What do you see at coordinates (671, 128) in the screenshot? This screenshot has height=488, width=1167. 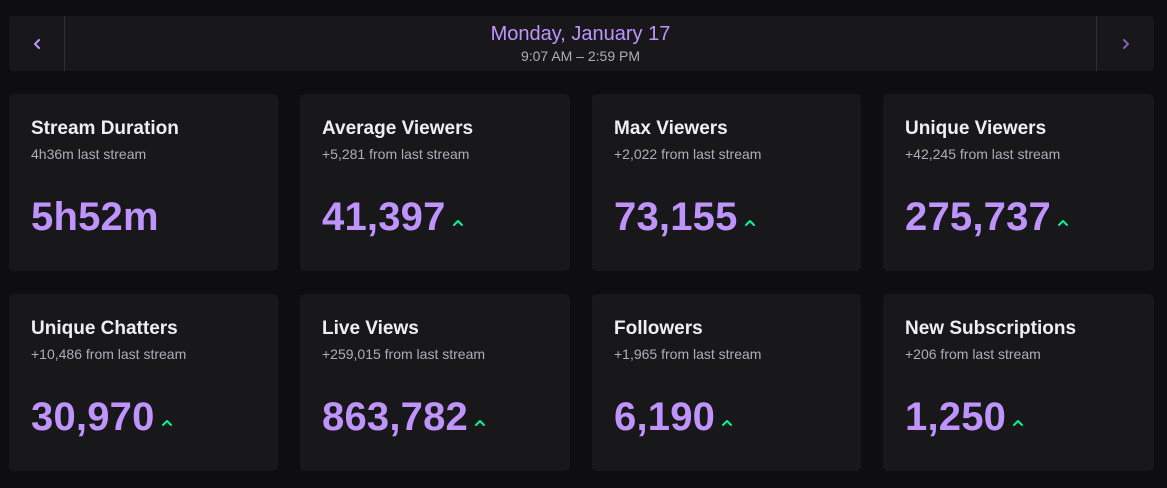 I see `stat-title: Max Viewers` at bounding box center [671, 128].